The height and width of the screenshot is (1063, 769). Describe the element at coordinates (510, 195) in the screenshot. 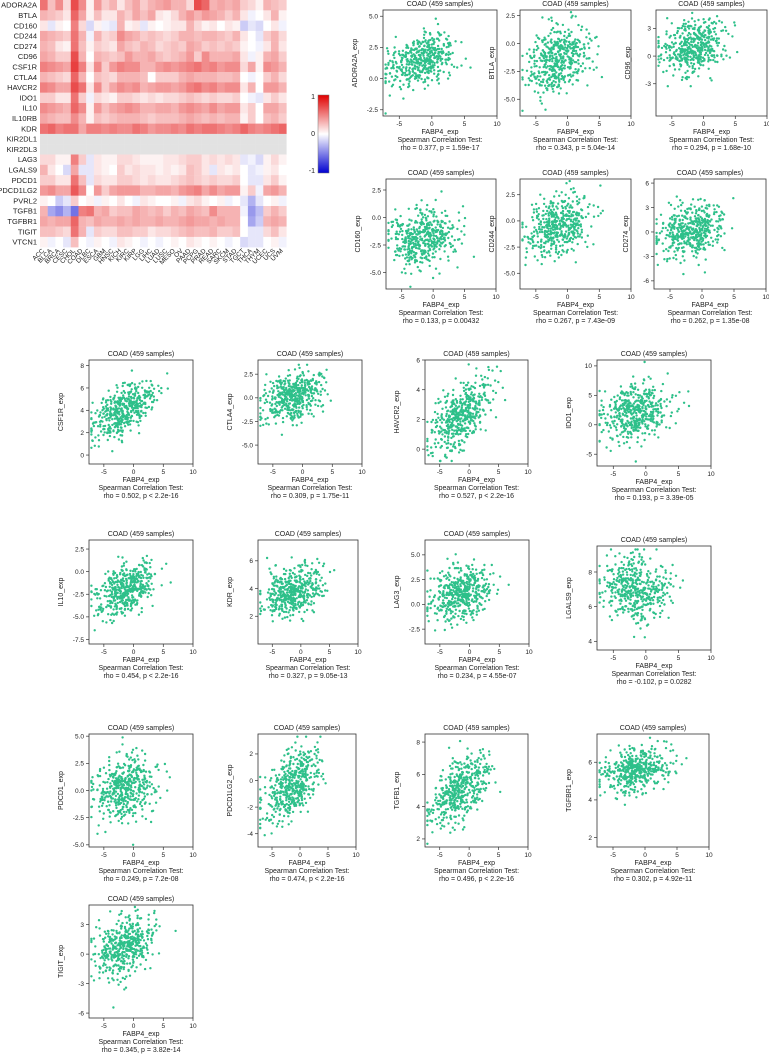

I see `y-tick-label: 2.5` at that location.